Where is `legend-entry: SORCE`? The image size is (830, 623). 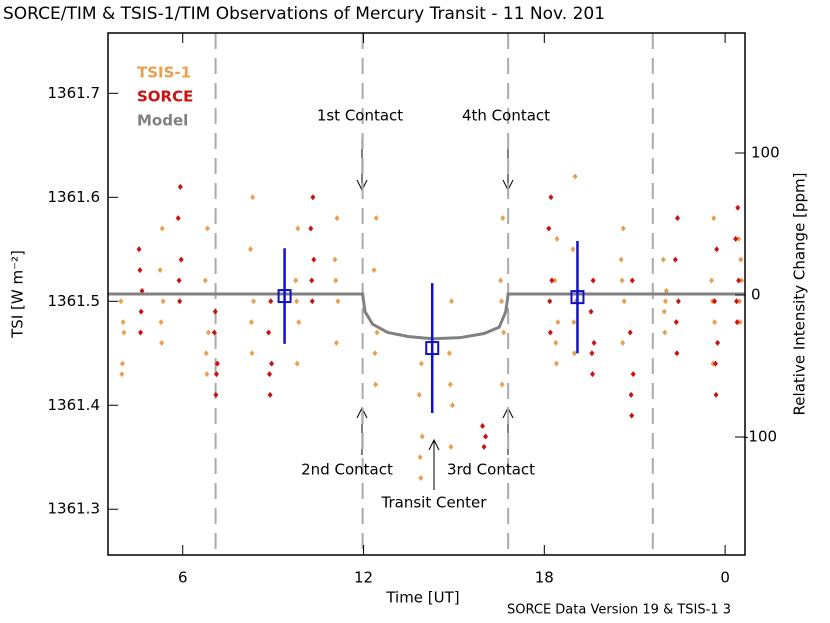 legend-entry: SORCE is located at coordinates (165, 97).